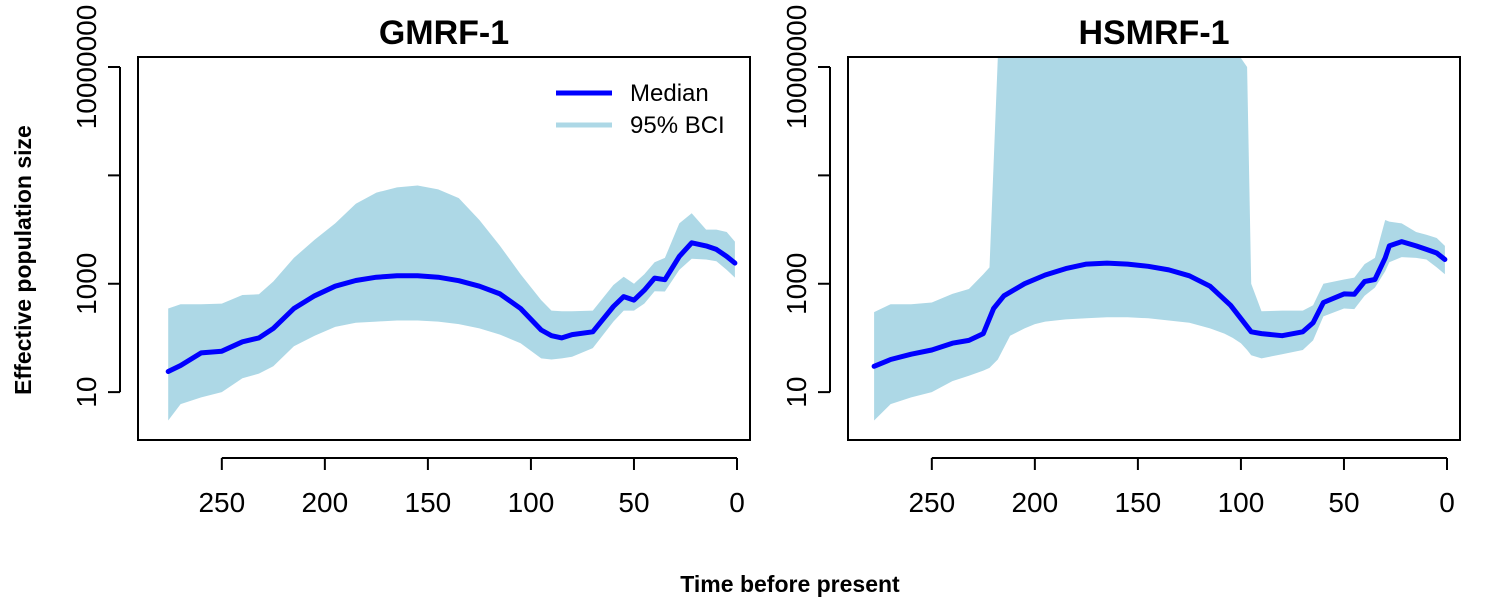 This screenshot has width=1500, height=600. I want to click on y-axis-title: Effective population size, so click(23, 260).